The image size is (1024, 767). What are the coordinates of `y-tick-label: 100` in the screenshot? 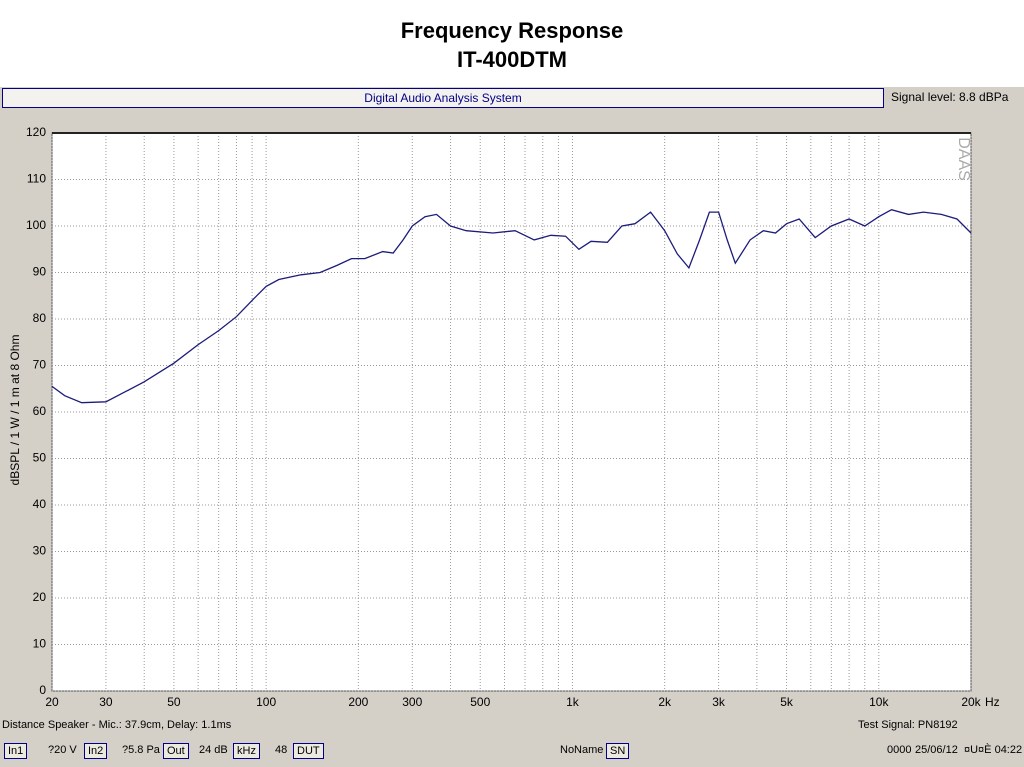 It's located at (36, 225).